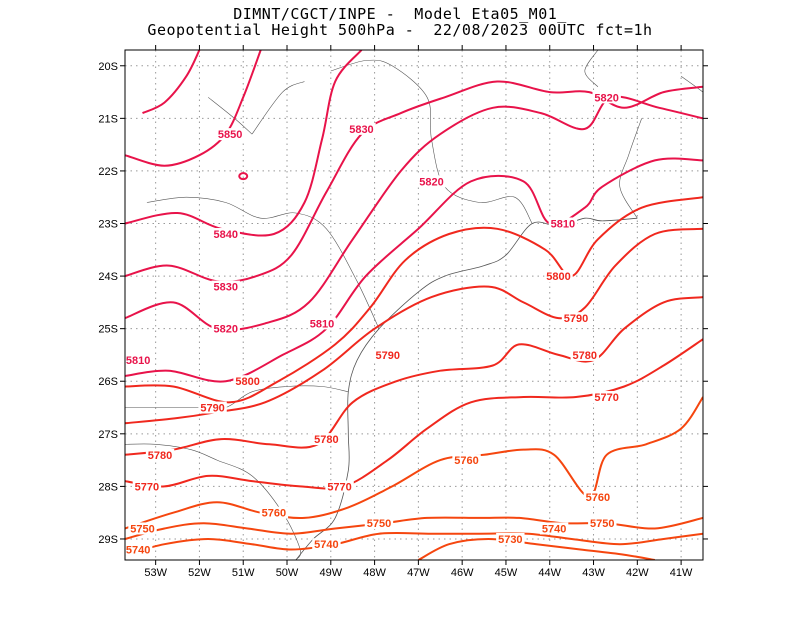 The width and height of the screenshot is (800, 618). I want to click on x-tick-label: 48W, so click(374, 573).